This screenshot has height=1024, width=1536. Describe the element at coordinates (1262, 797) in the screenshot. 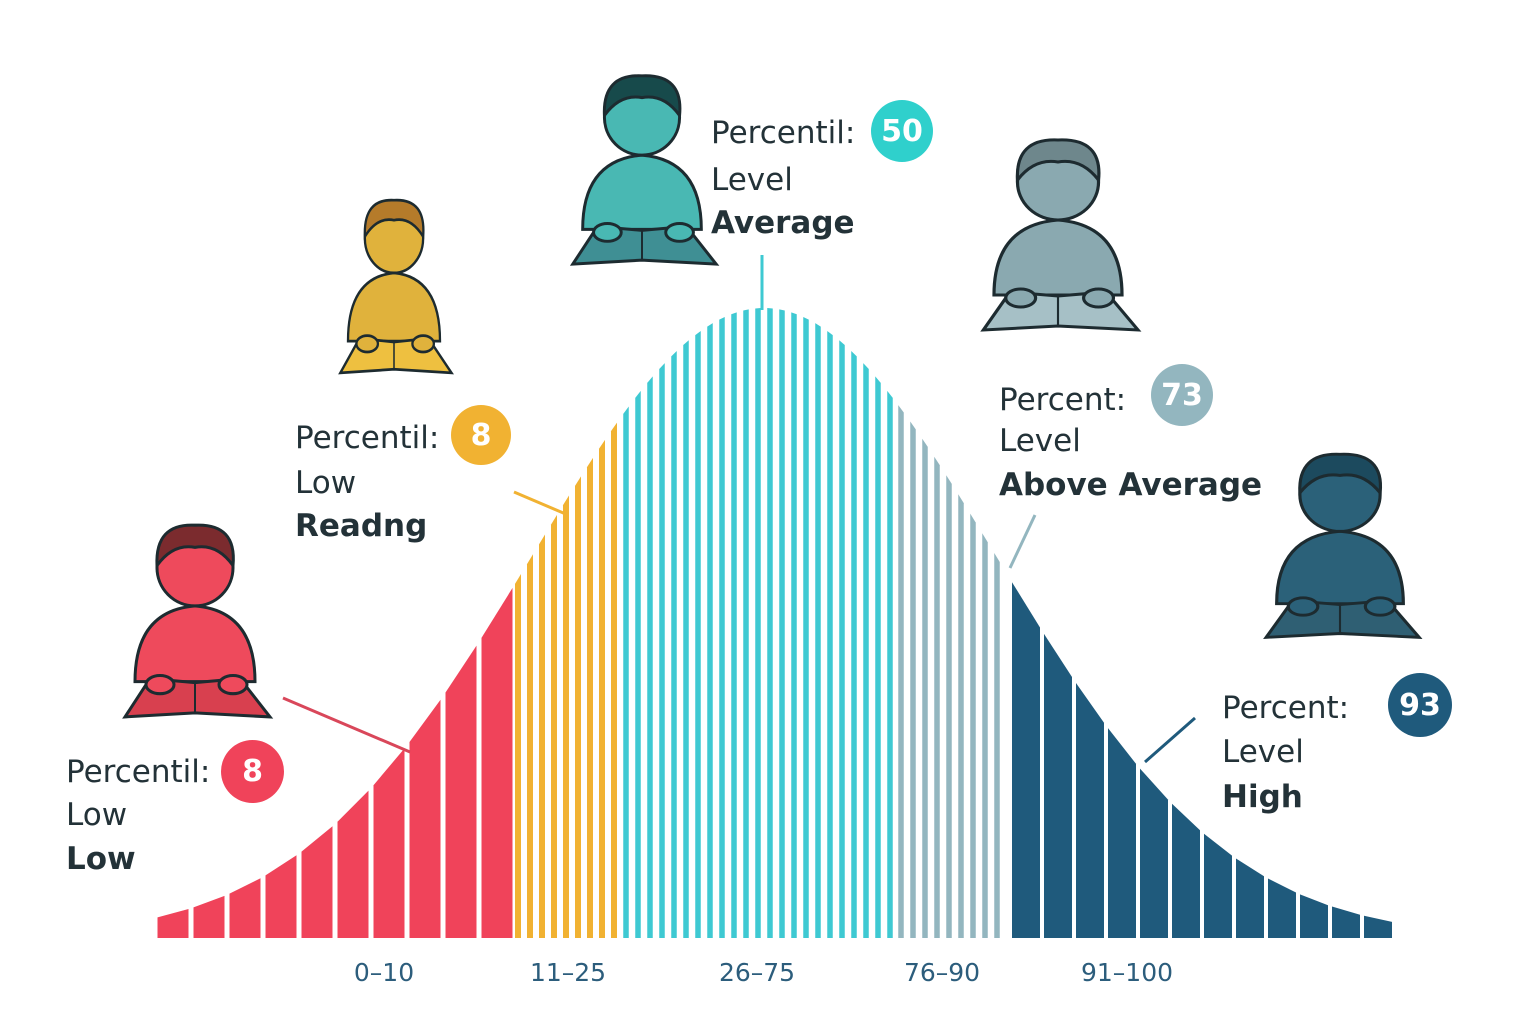

I see `annotation-level: High` at that location.